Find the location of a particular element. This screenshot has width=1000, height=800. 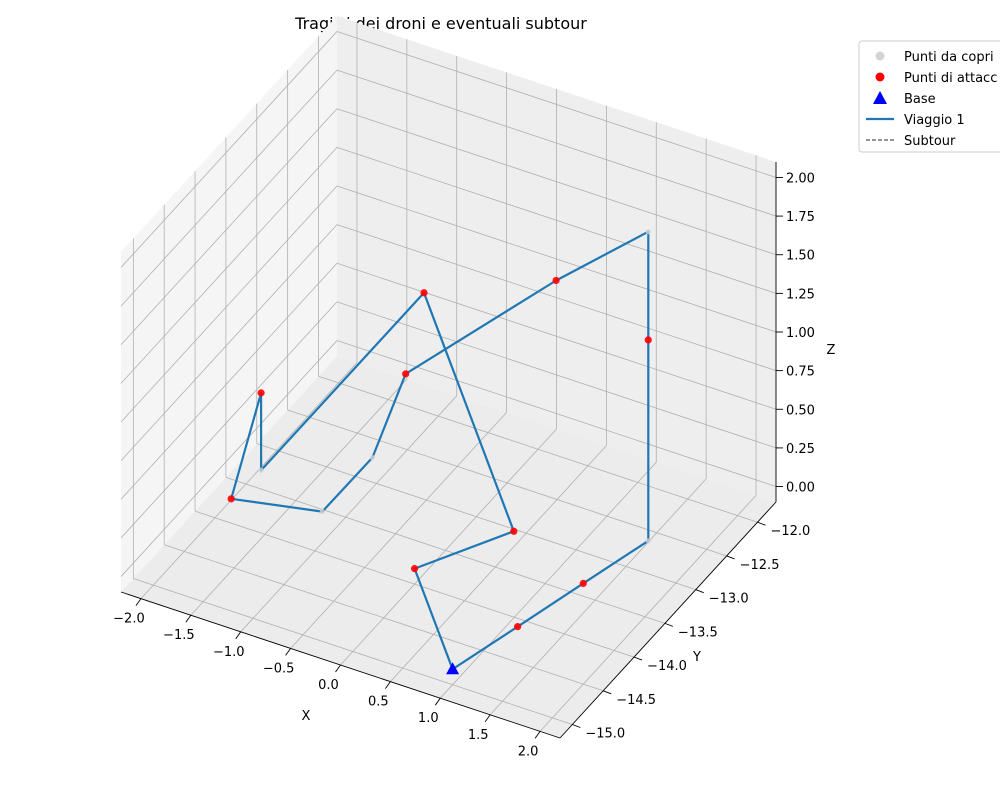

x-axis-label: X is located at coordinates (306, 716).